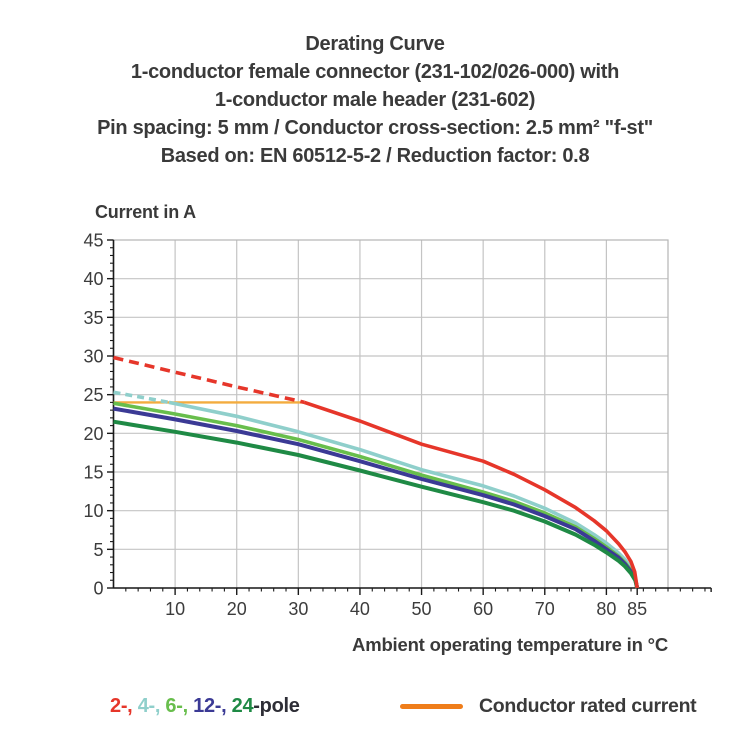 The image size is (750, 750). Describe the element at coordinates (588, 706) in the screenshot. I see `rated-current-label: Conductor rated current` at that location.